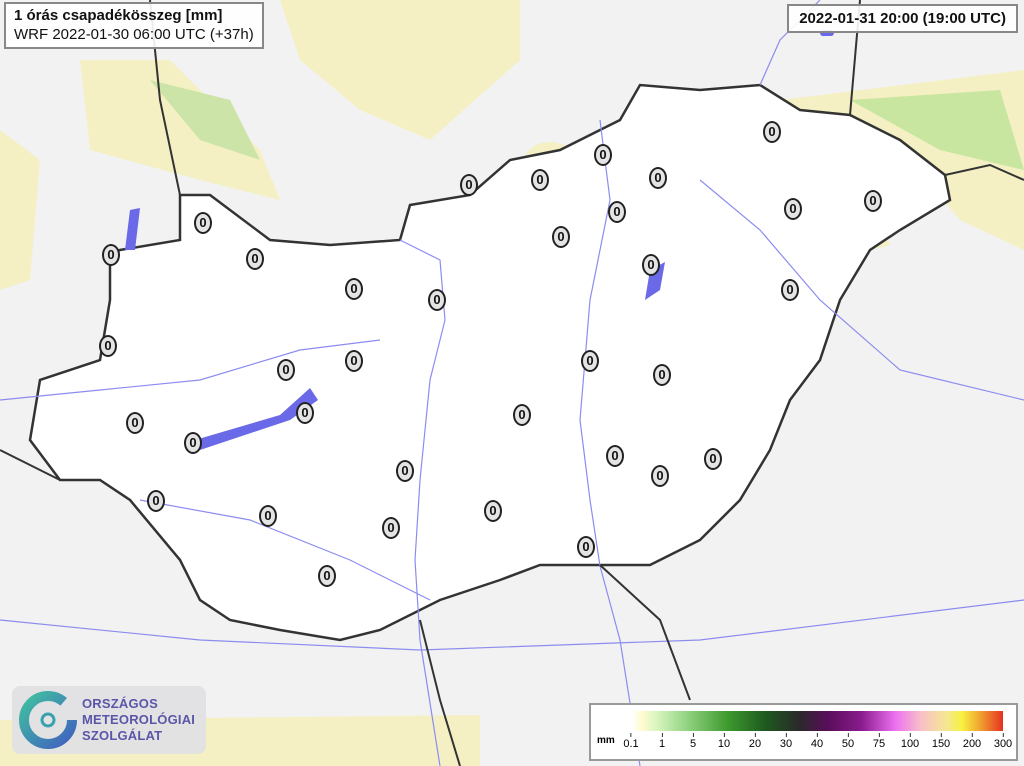  I want to click on logo-swirl-icon, so click(48, 720).